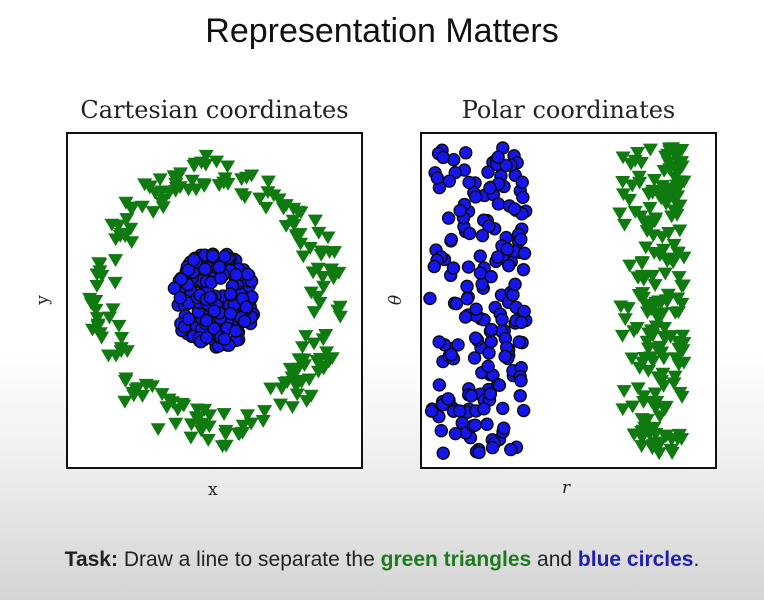 The image size is (764, 600). What do you see at coordinates (213, 490) in the screenshot?
I see `cartesian-x-axis-label: x` at bounding box center [213, 490].